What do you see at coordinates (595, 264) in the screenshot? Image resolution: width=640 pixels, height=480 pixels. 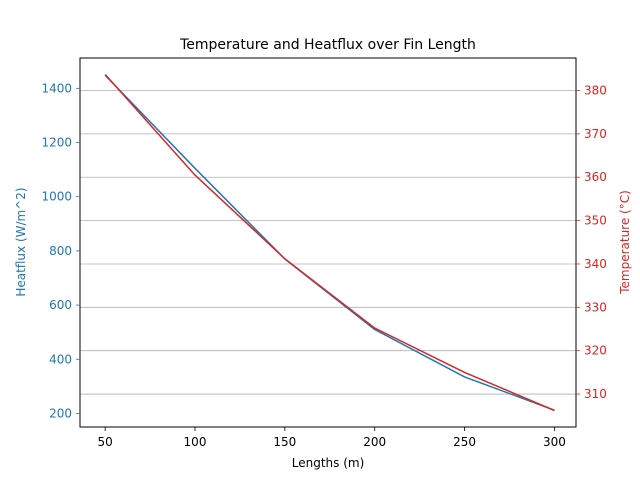 I see `y-right-tick-label: 340` at bounding box center [595, 264].